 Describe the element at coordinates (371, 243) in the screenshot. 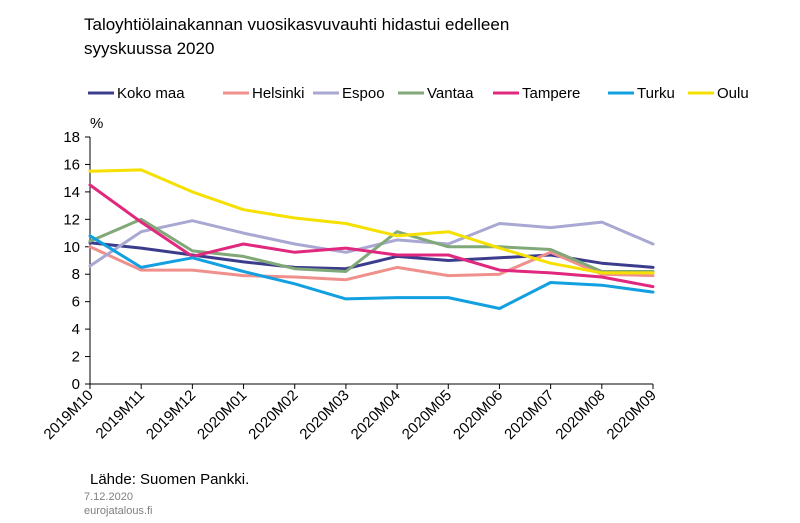

I see `series-line-espoo` at that location.